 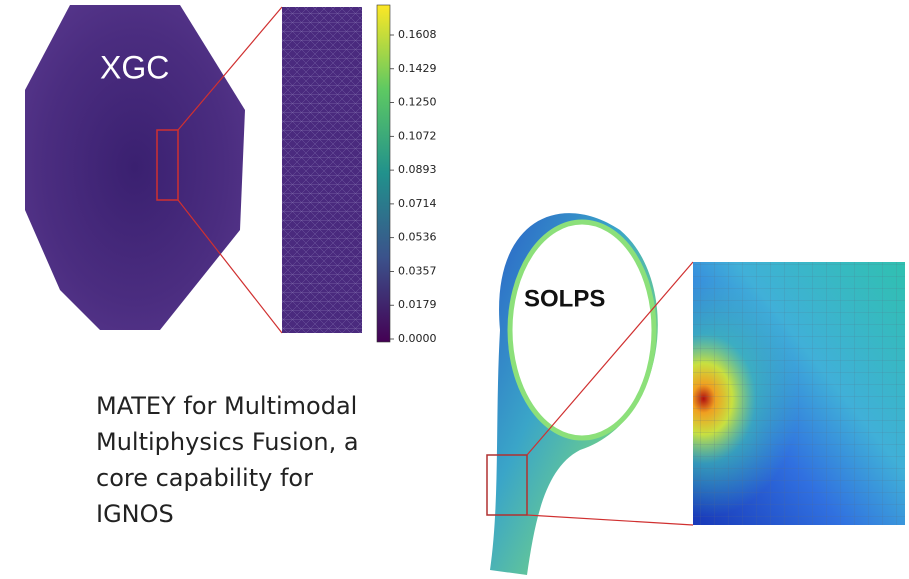 I want to click on caption-line: core capability for, so click(x=204, y=478).